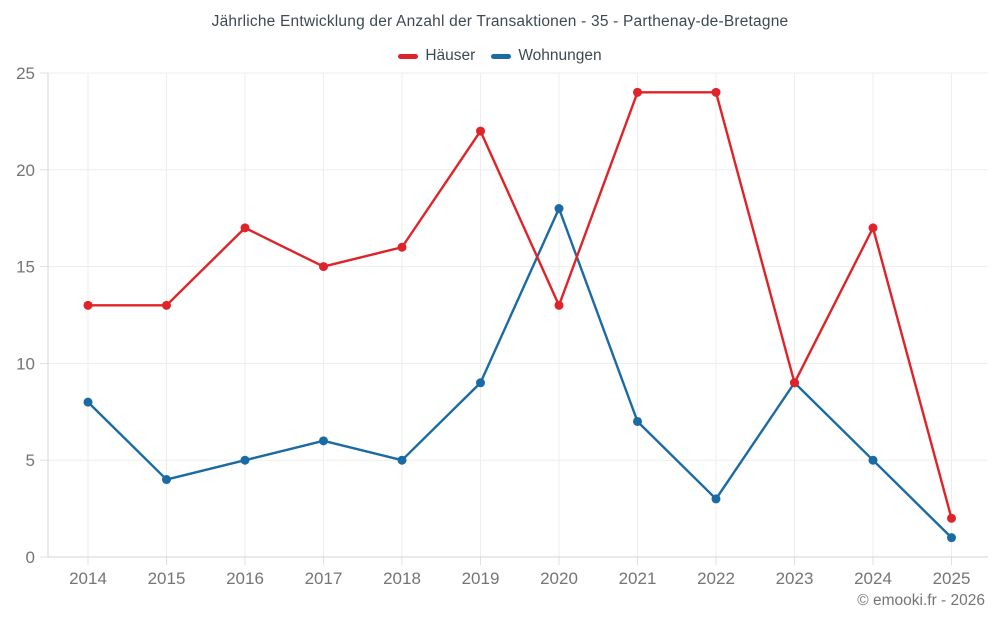 The image size is (1000, 625). Describe the element at coordinates (25, 267) in the screenshot. I see `y-tick-label: 15` at that location.